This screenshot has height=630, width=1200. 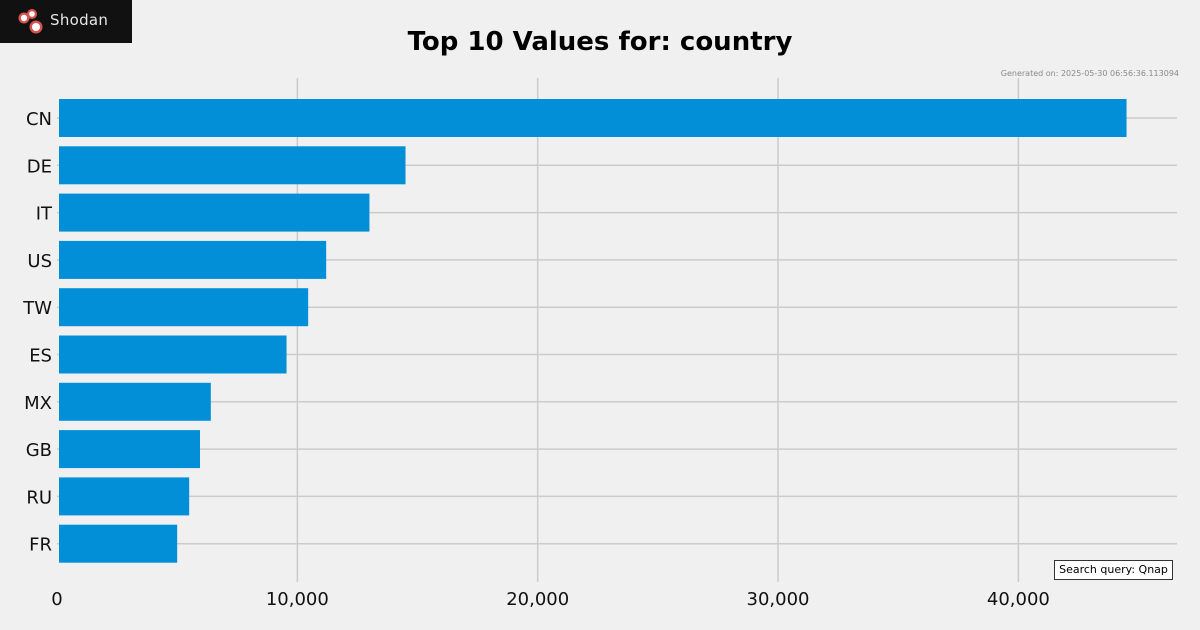 What do you see at coordinates (40, 356) in the screenshot?
I see `y-tick-label: ES` at bounding box center [40, 356].